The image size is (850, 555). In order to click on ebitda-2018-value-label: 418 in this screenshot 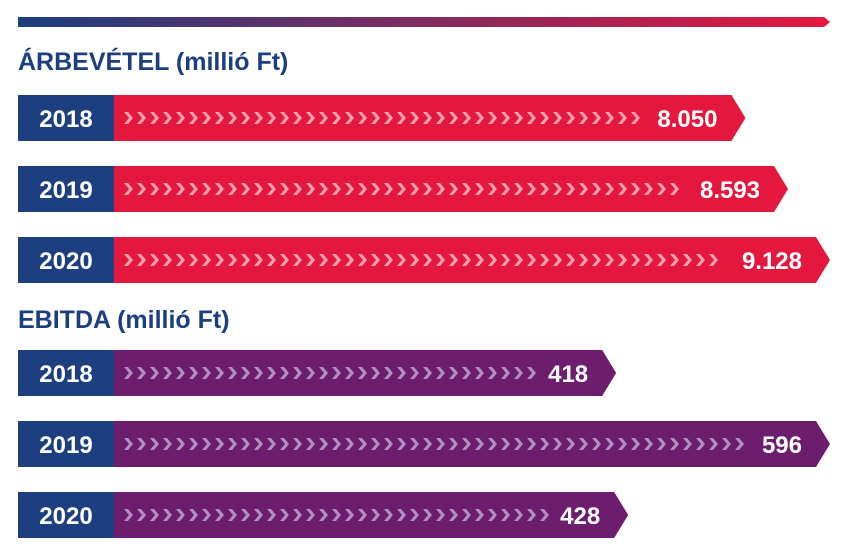, I will do `click(568, 374)`.